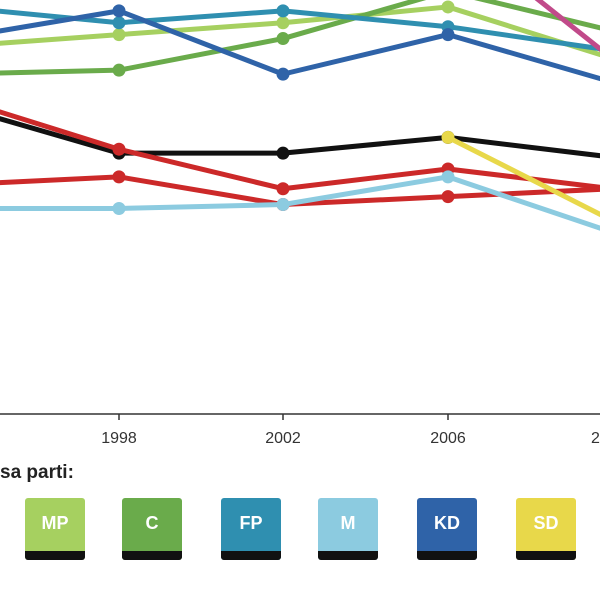  What do you see at coordinates (37, 472) in the screenshot?
I see `legend-title: sa parti:` at bounding box center [37, 472].